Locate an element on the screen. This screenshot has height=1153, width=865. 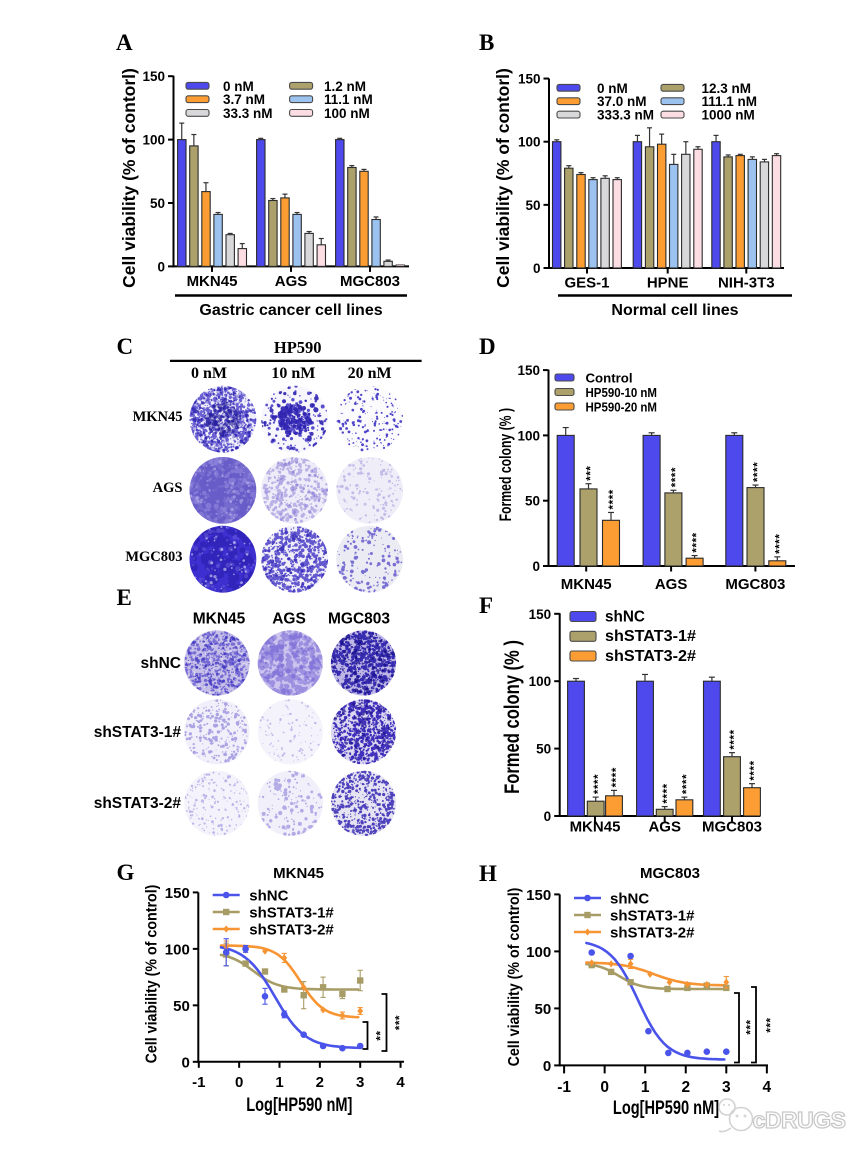
svg-text: 333.3 nM is located at coordinates (625, 115).